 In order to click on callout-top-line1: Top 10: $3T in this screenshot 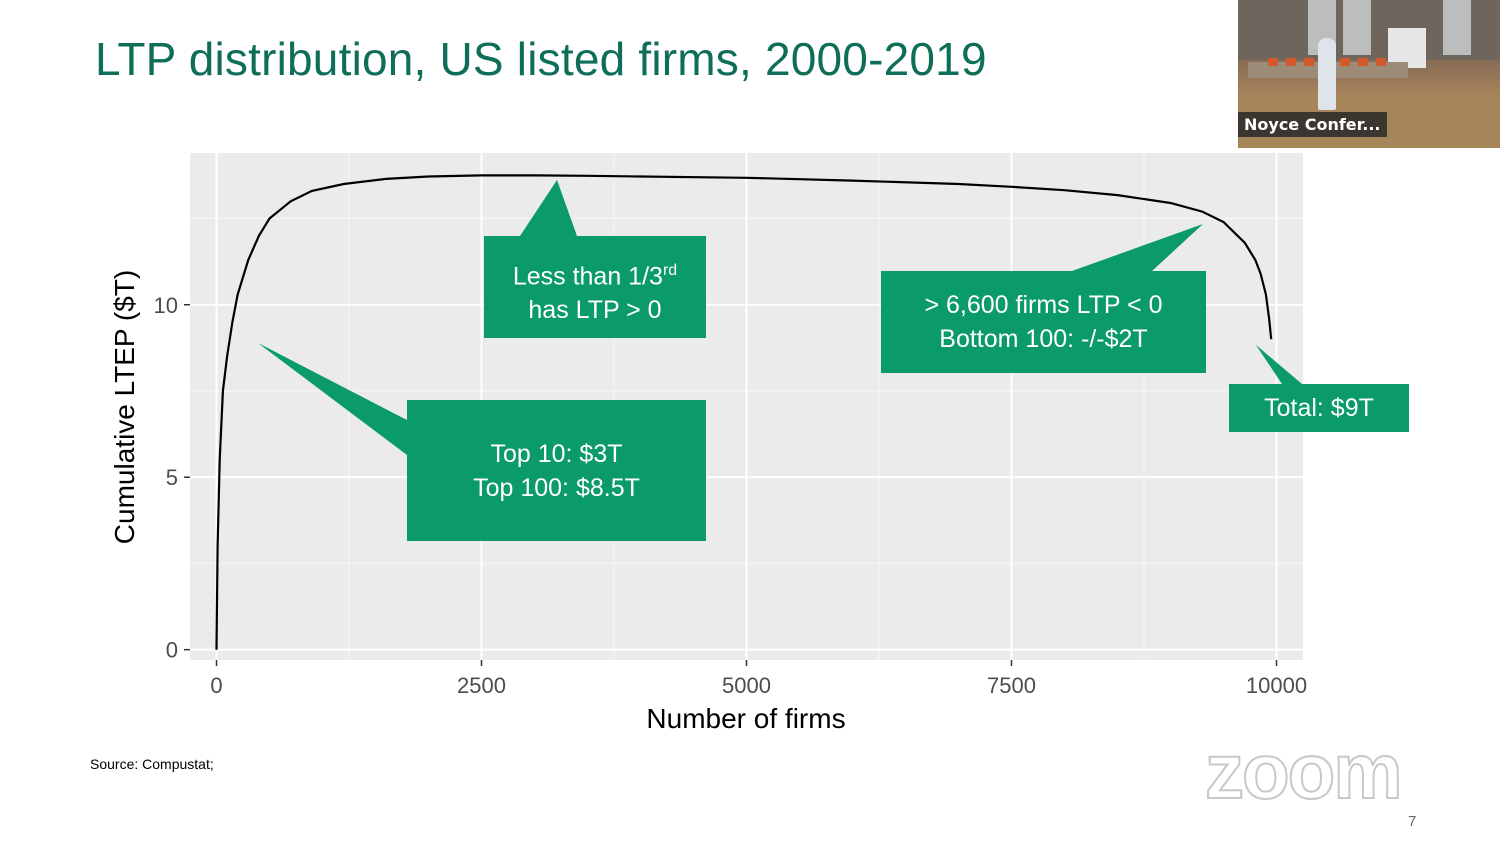, I will do `click(556, 454)`.